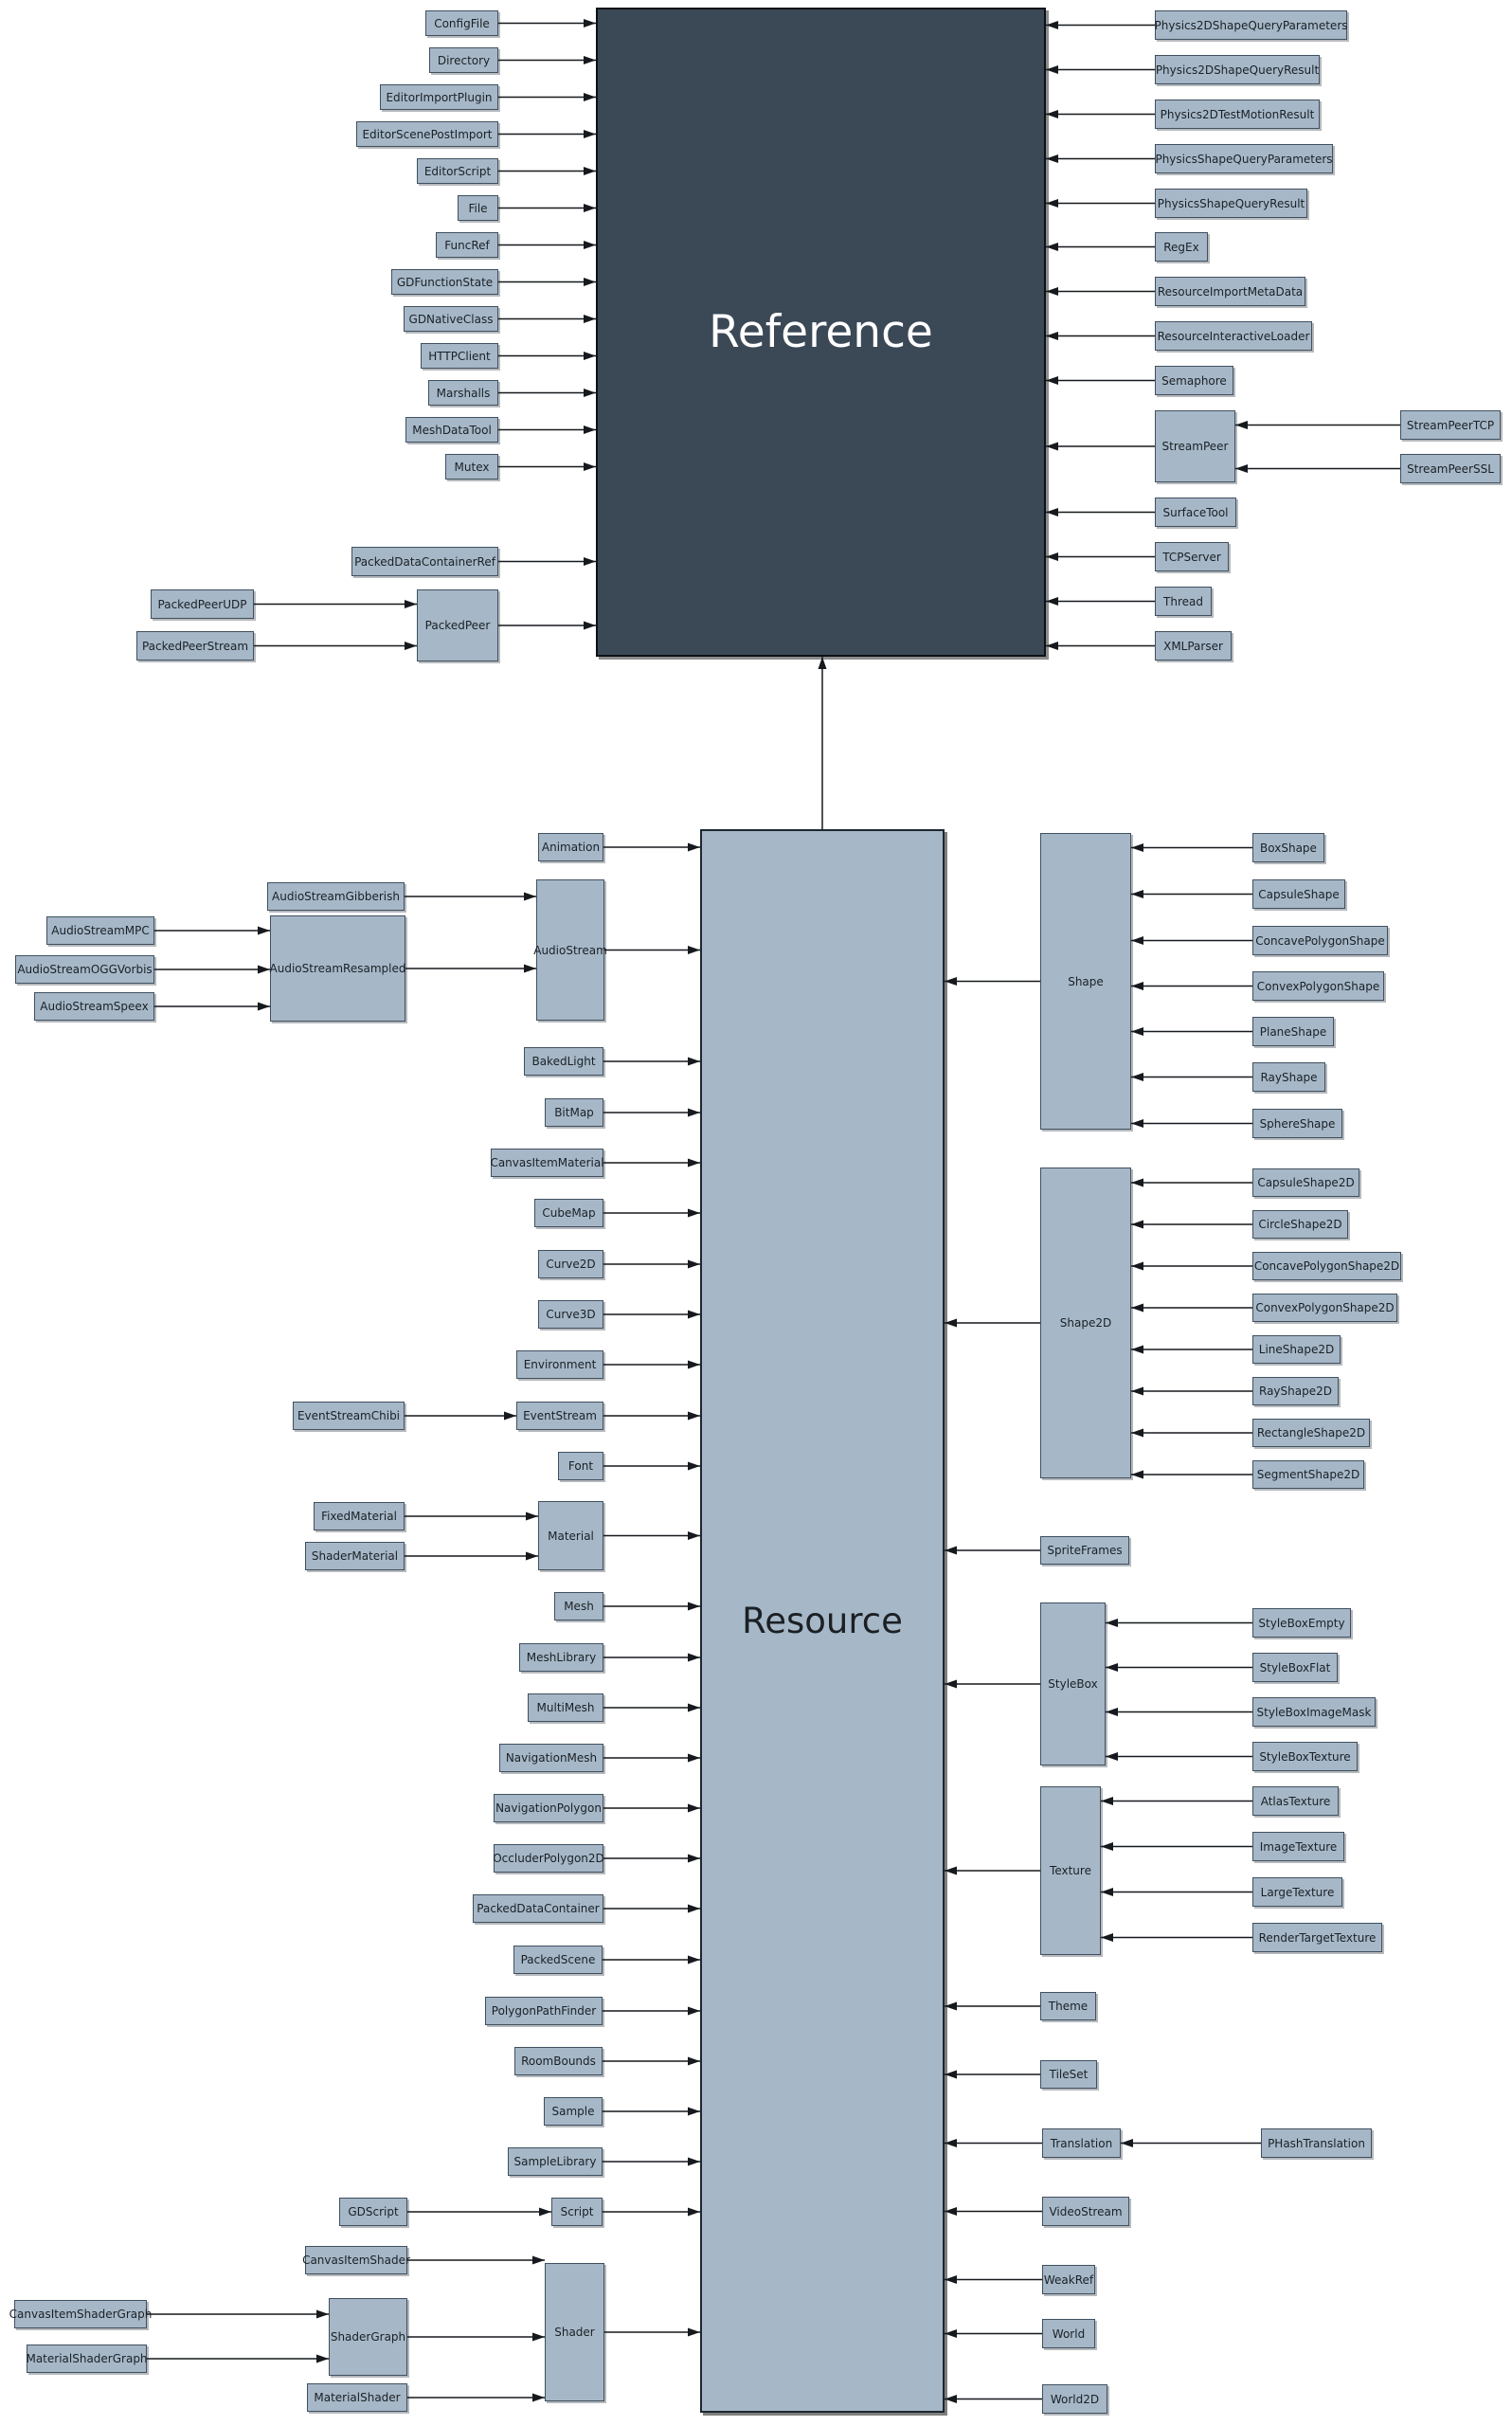 The width and height of the screenshot is (1512, 2426). I want to click on class-node-EditorScenePostImport: EditorScenePostImport, so click(427, 134).